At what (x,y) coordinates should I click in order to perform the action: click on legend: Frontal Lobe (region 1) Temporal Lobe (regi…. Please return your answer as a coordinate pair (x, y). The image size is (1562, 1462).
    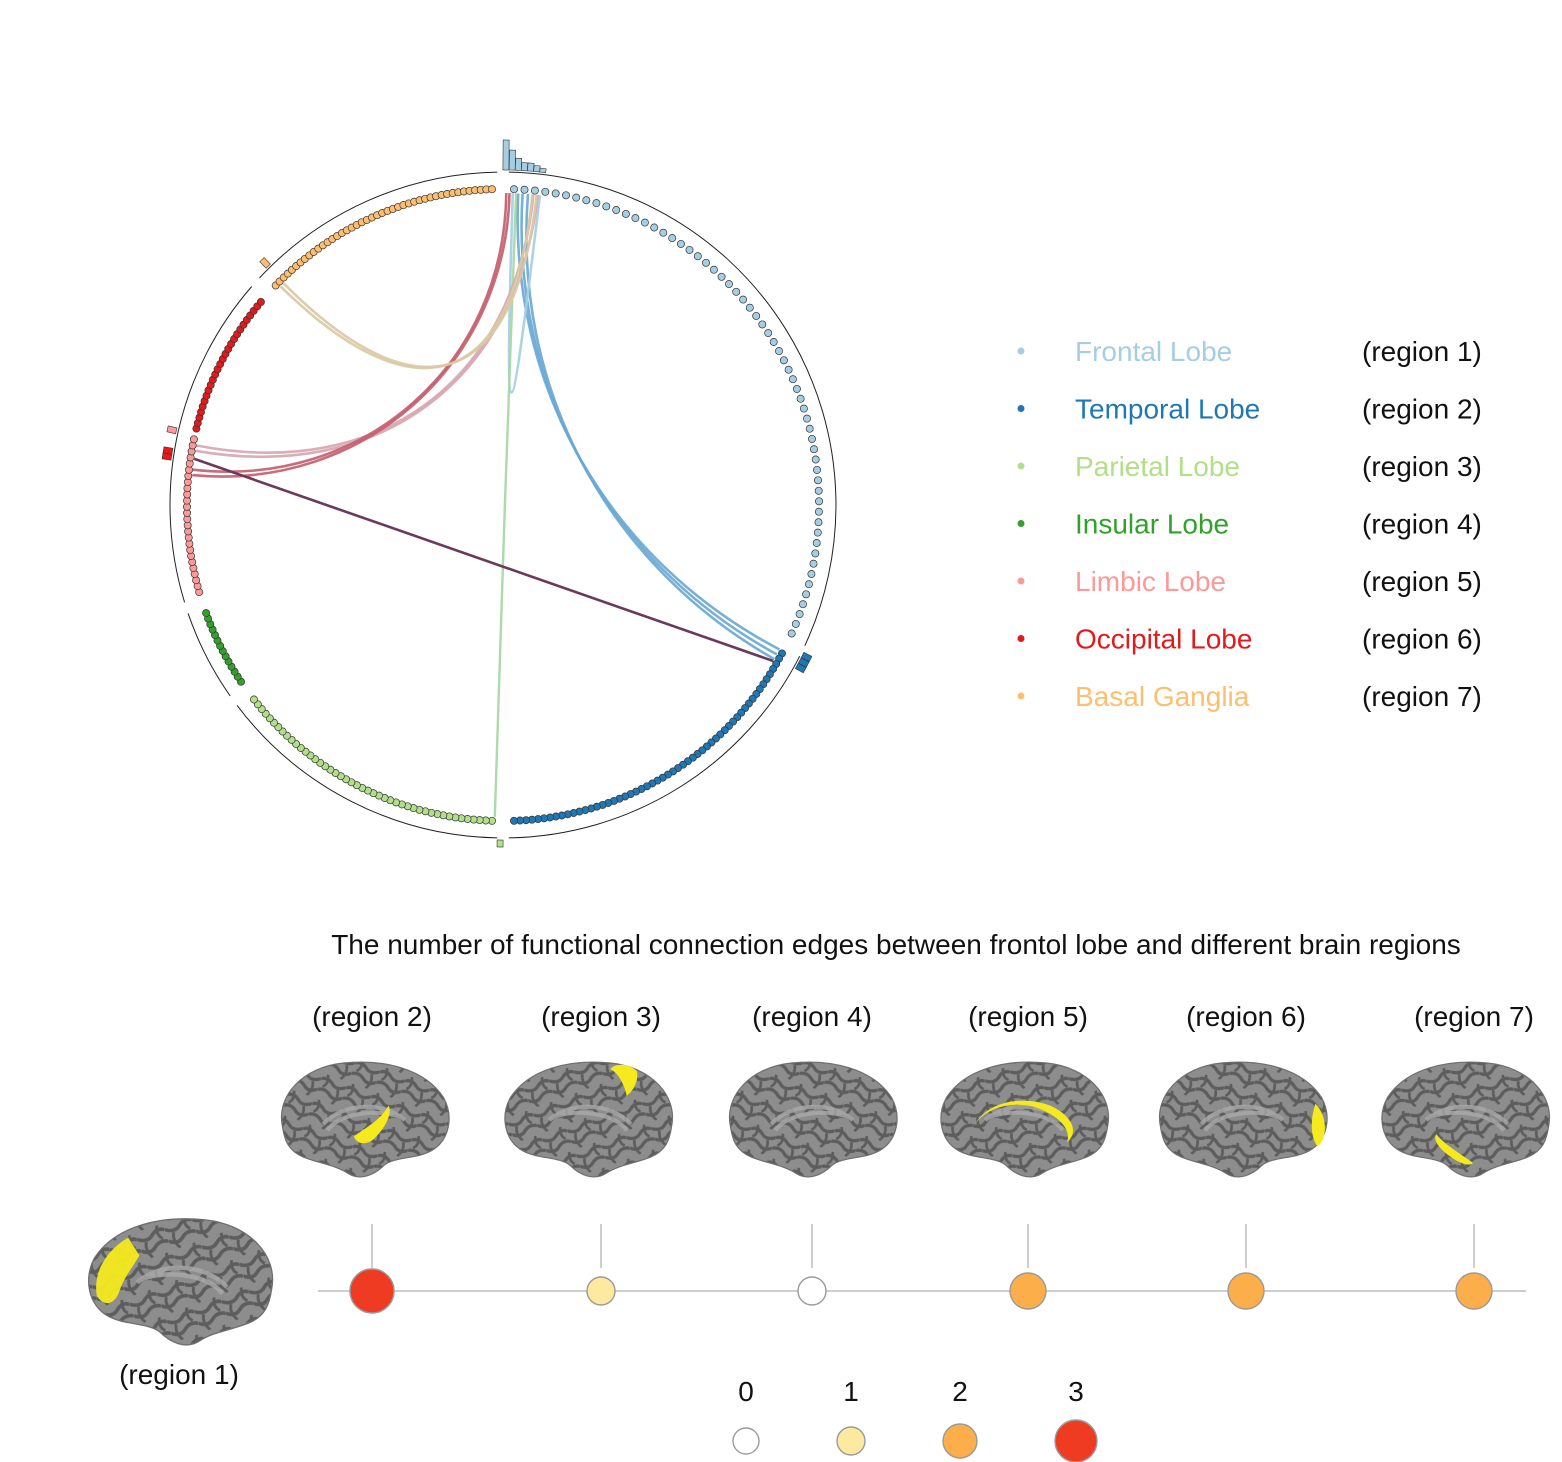
    Looking at the image, I should click on (1249, 524).